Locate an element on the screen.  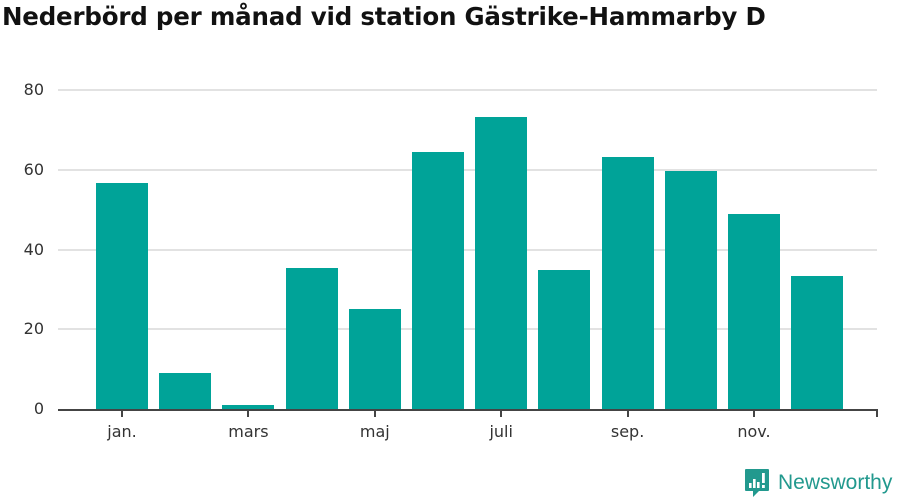
bar-feb is located at coordinates (185, 391).